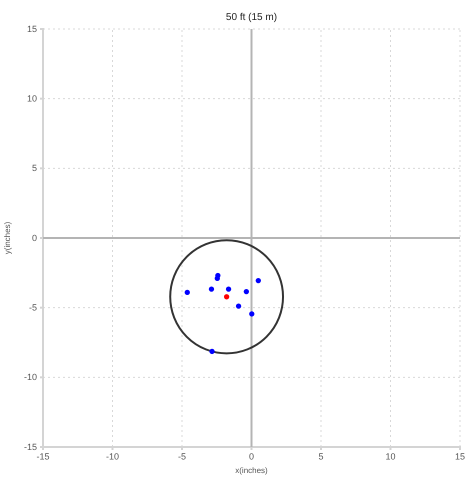 This screenshot has width=473, height=479. I want to click on y-tick-label: 15, so click(31, 29).